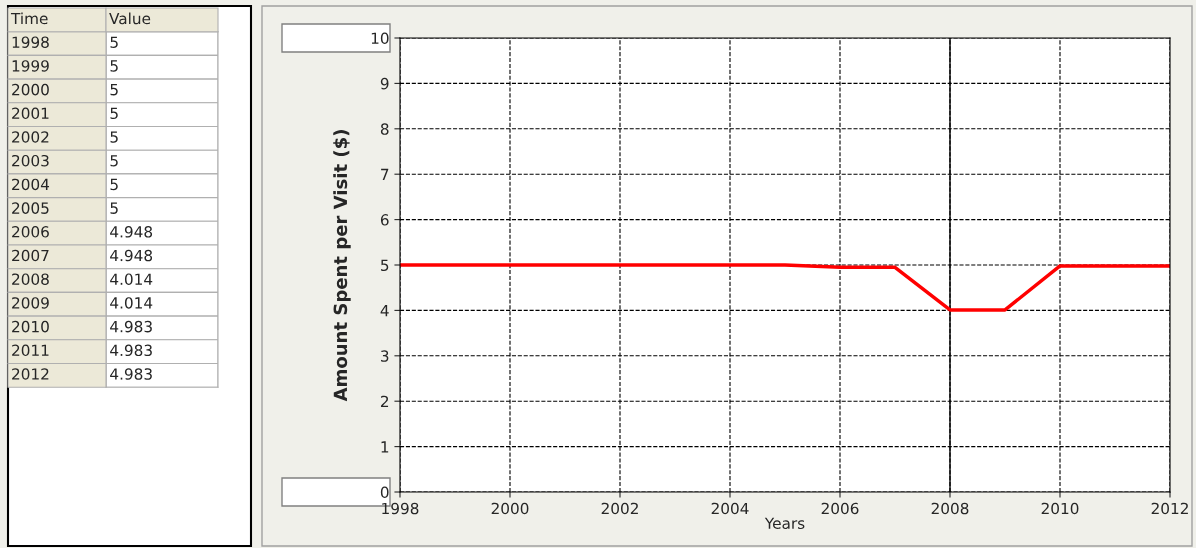  I want to click on x-tick-label: 2006, so click(840, 508).